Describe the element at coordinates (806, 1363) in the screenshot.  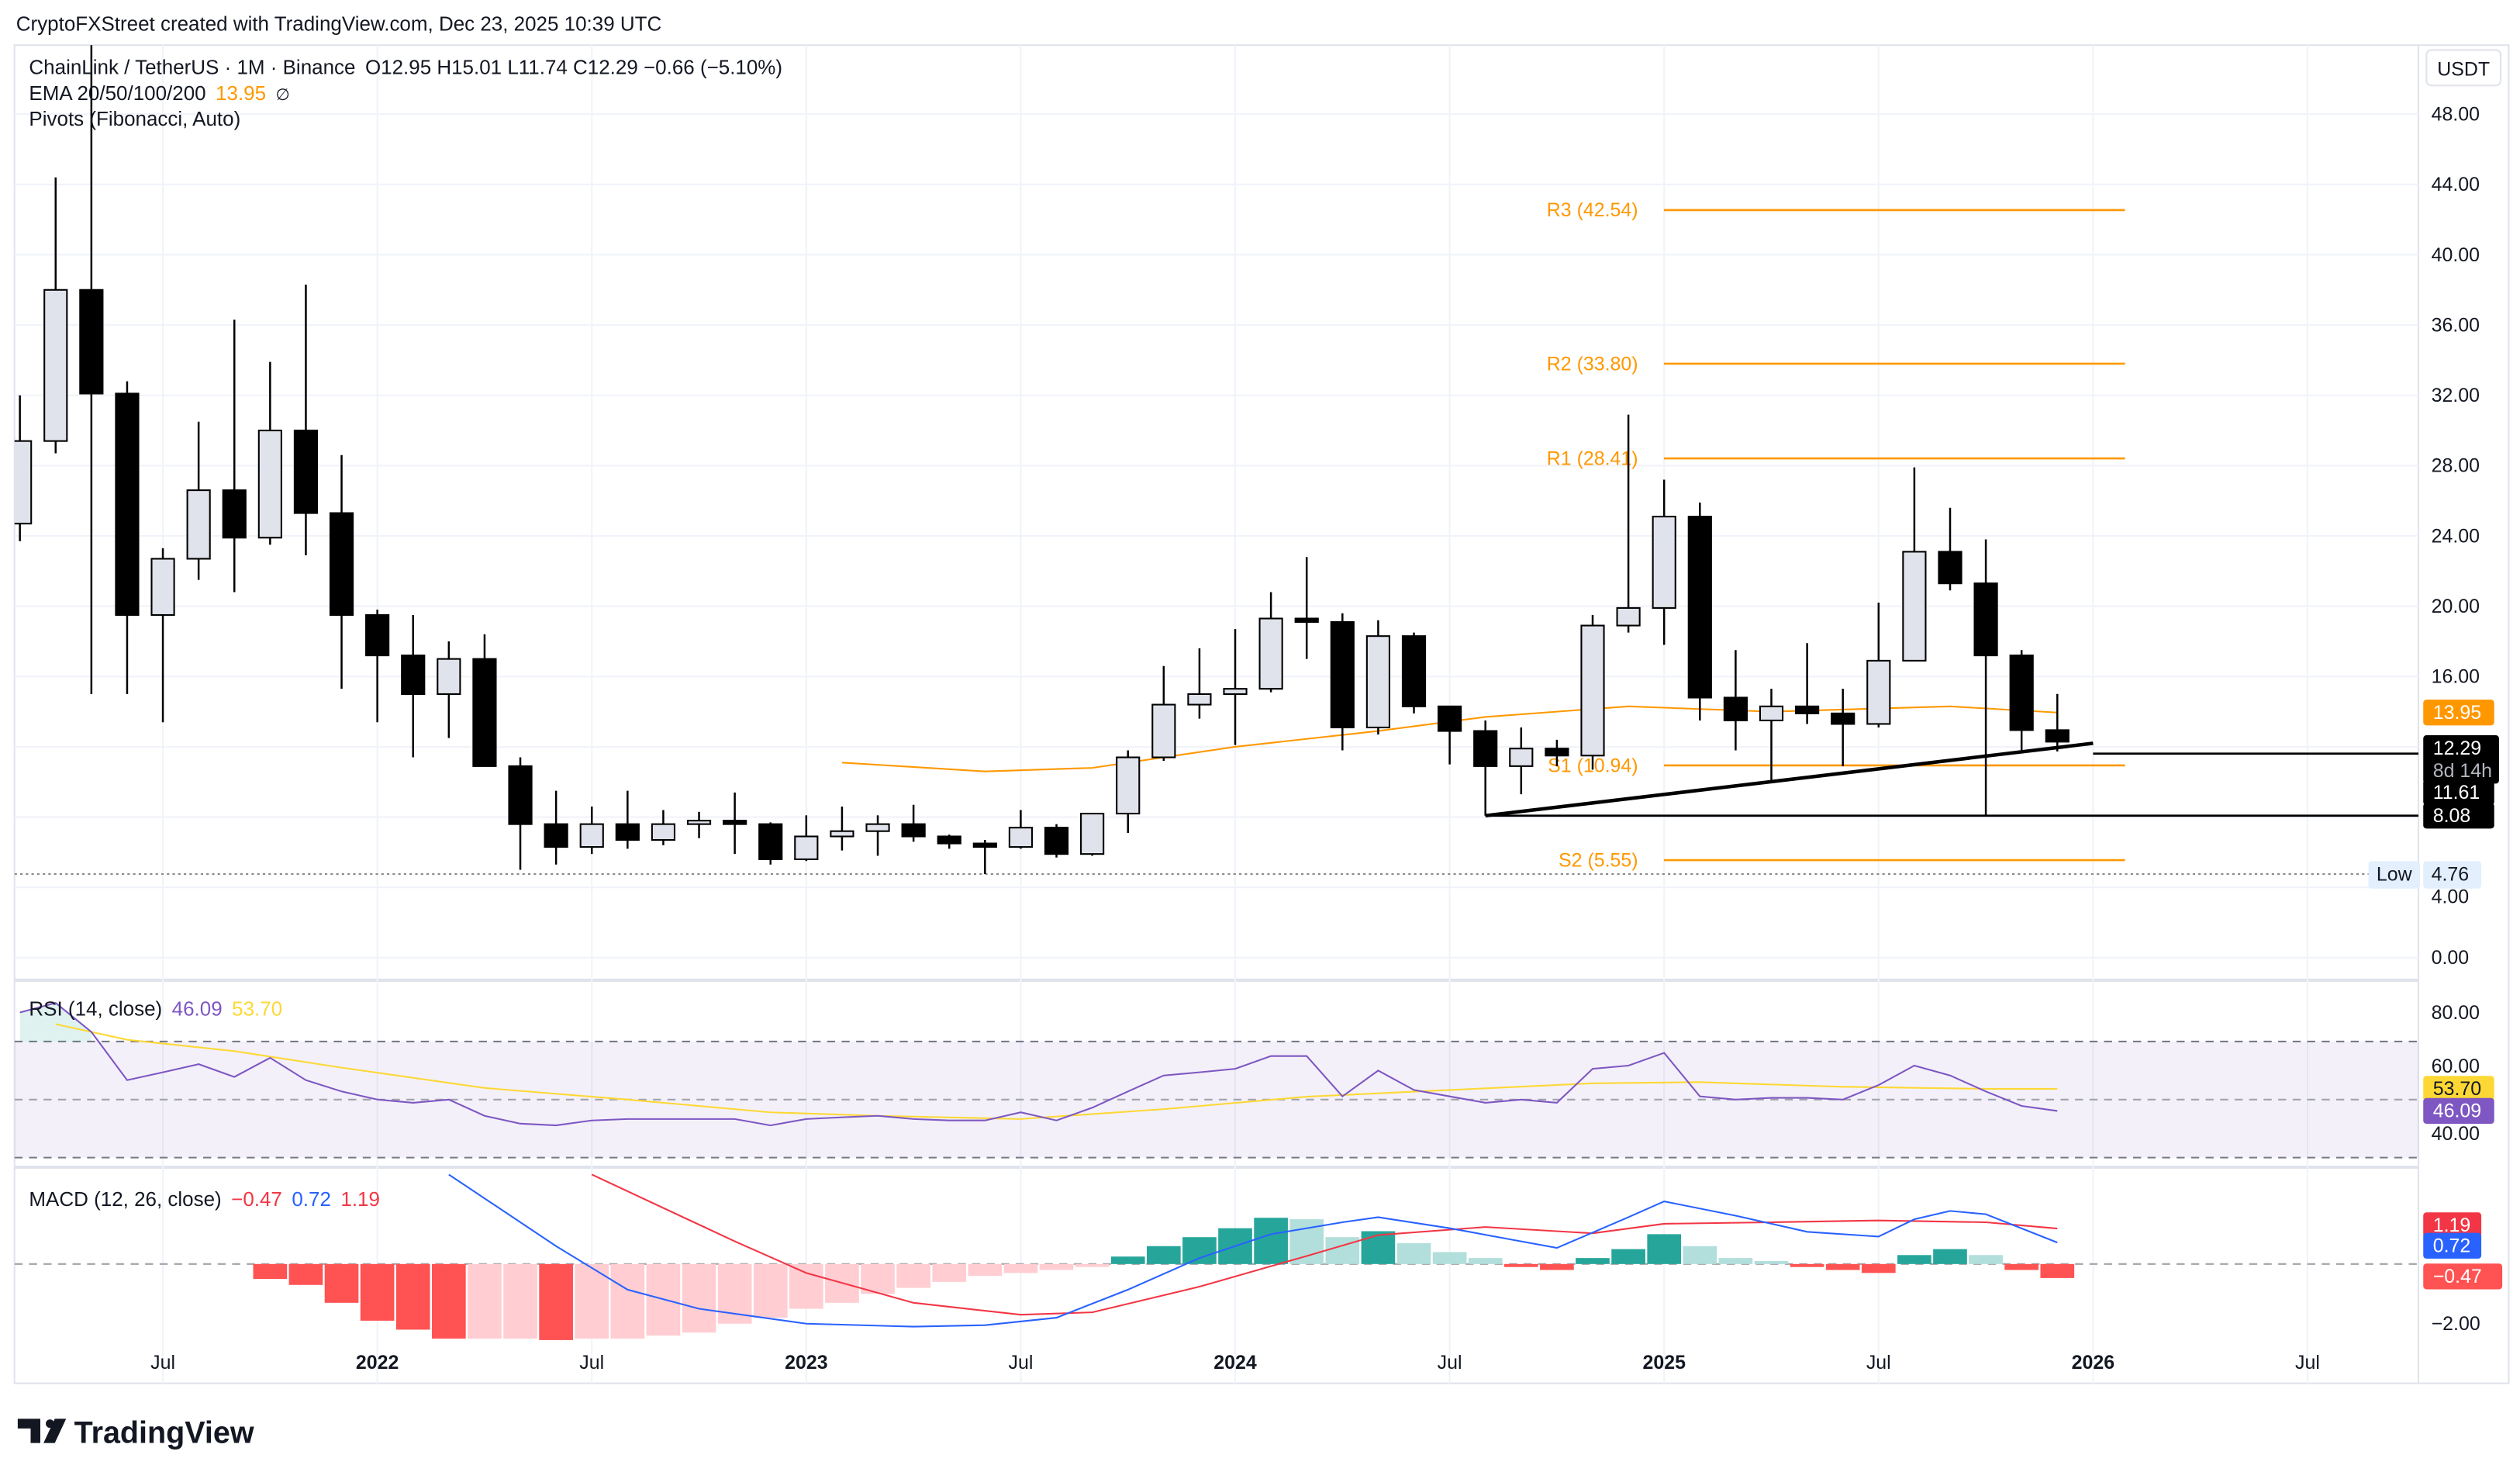
I see `x-tick-label: 2023` at that location.